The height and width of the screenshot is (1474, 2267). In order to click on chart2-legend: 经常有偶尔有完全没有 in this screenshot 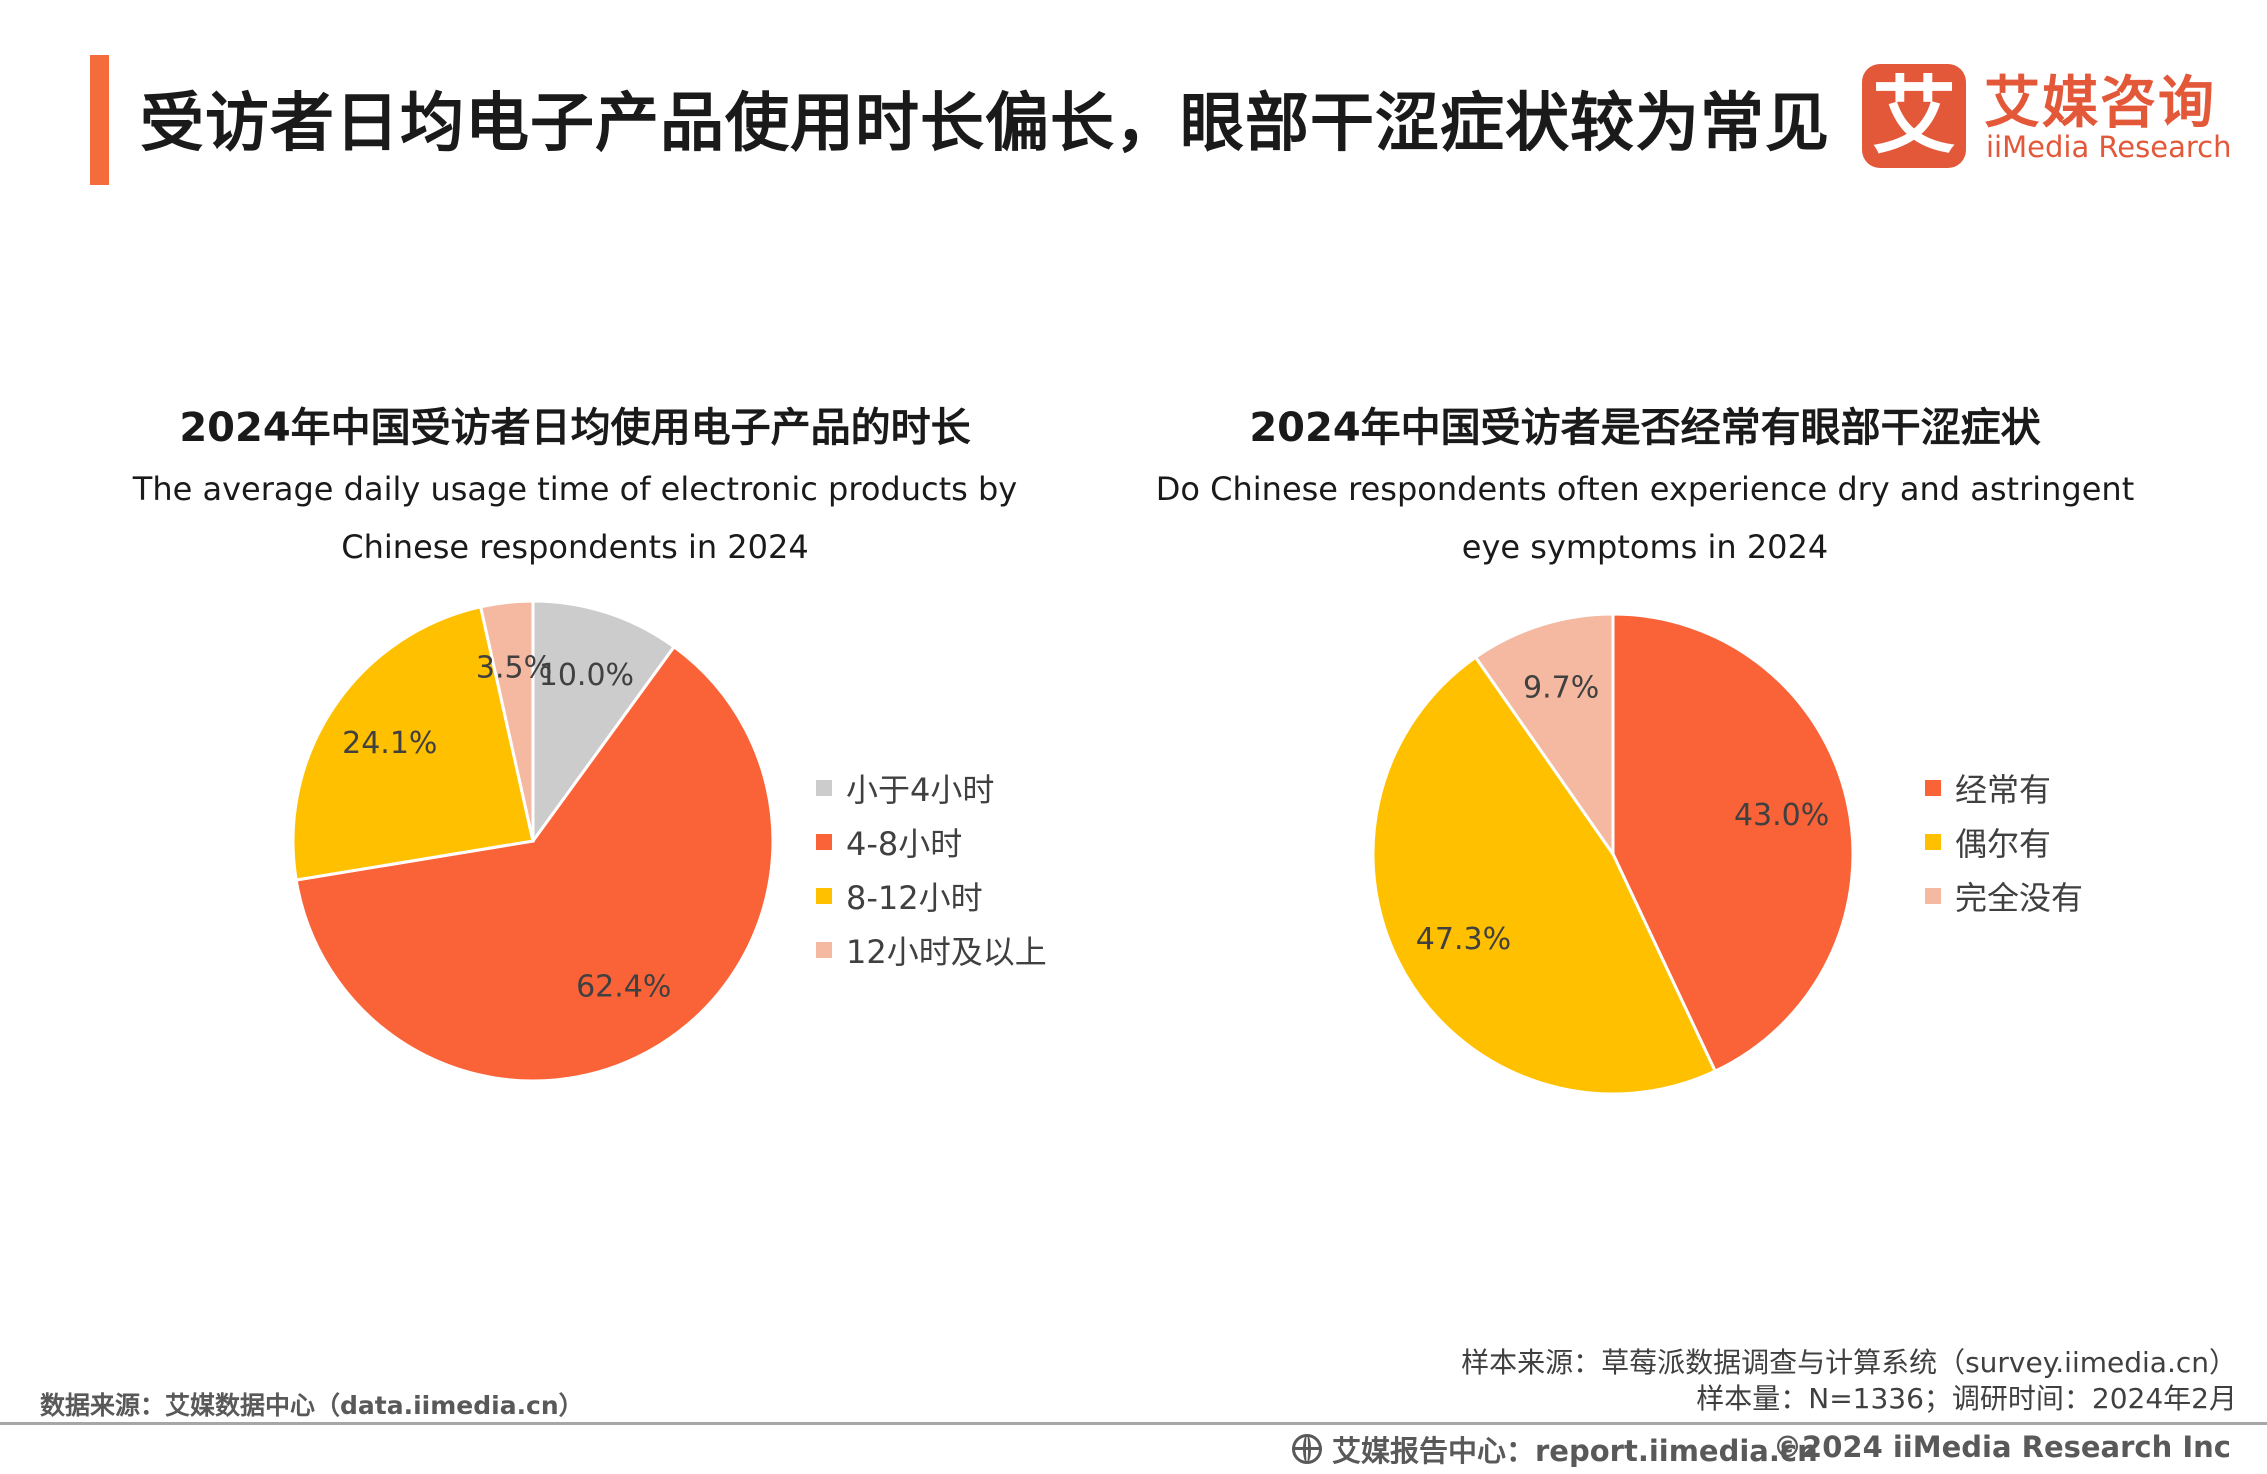, I will do `click(2004, 842)`.